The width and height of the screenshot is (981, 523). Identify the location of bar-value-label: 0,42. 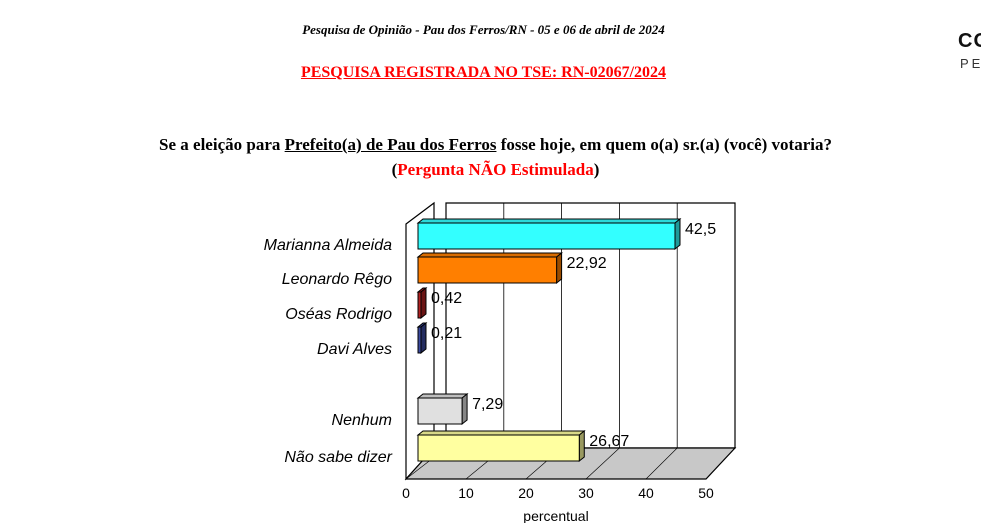
(446, 298).